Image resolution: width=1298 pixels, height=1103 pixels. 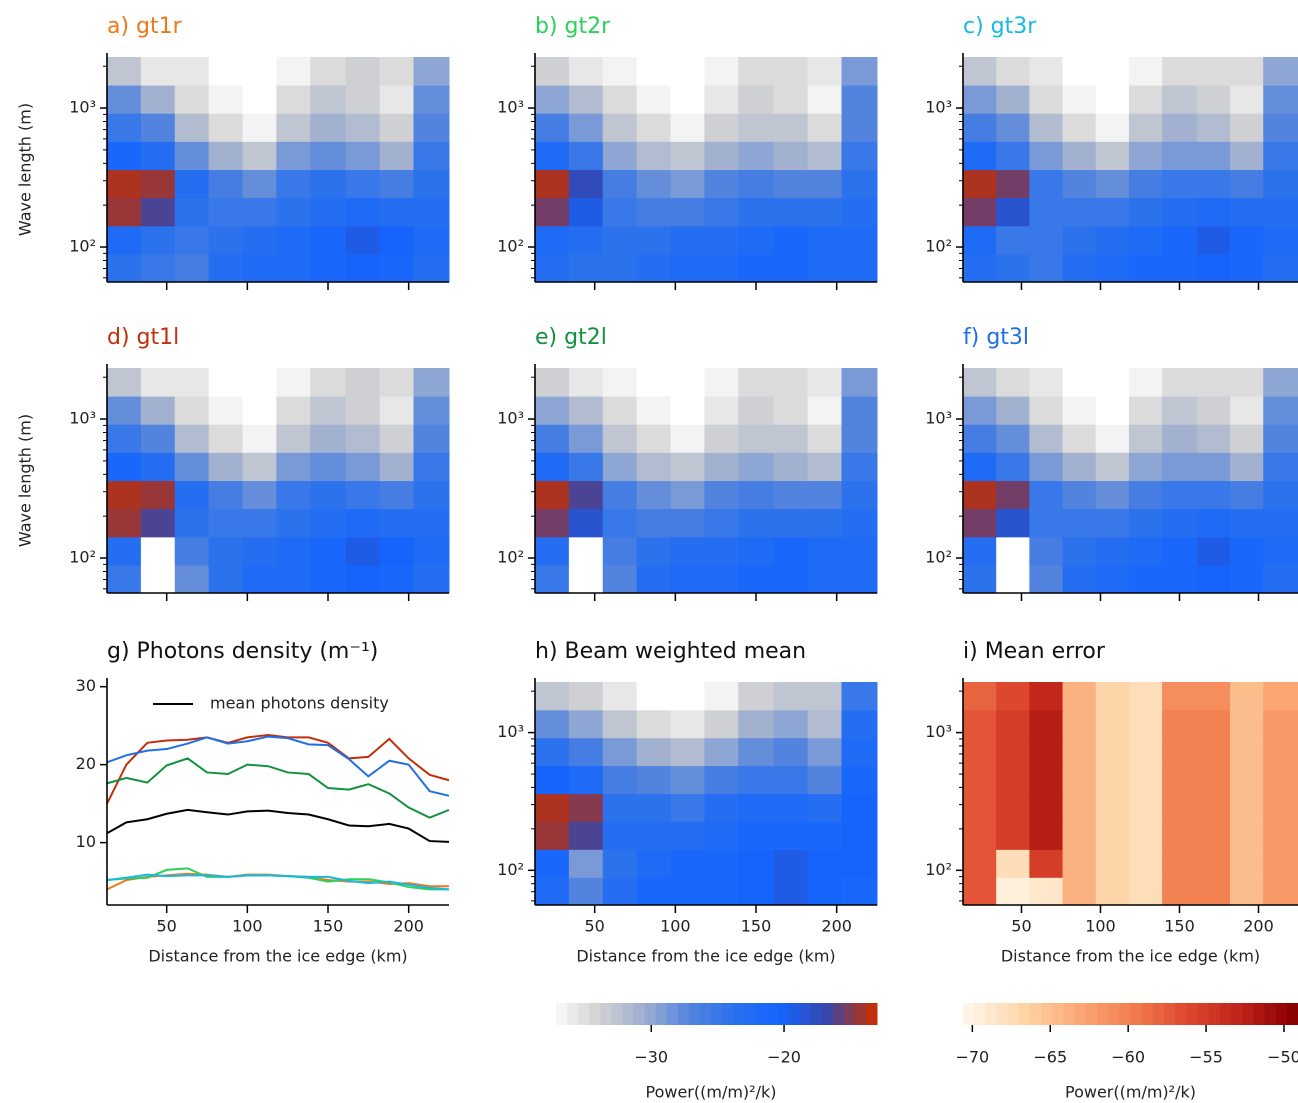 I want to click on panel-title: e) gt2l, so click(x=571, y=337).